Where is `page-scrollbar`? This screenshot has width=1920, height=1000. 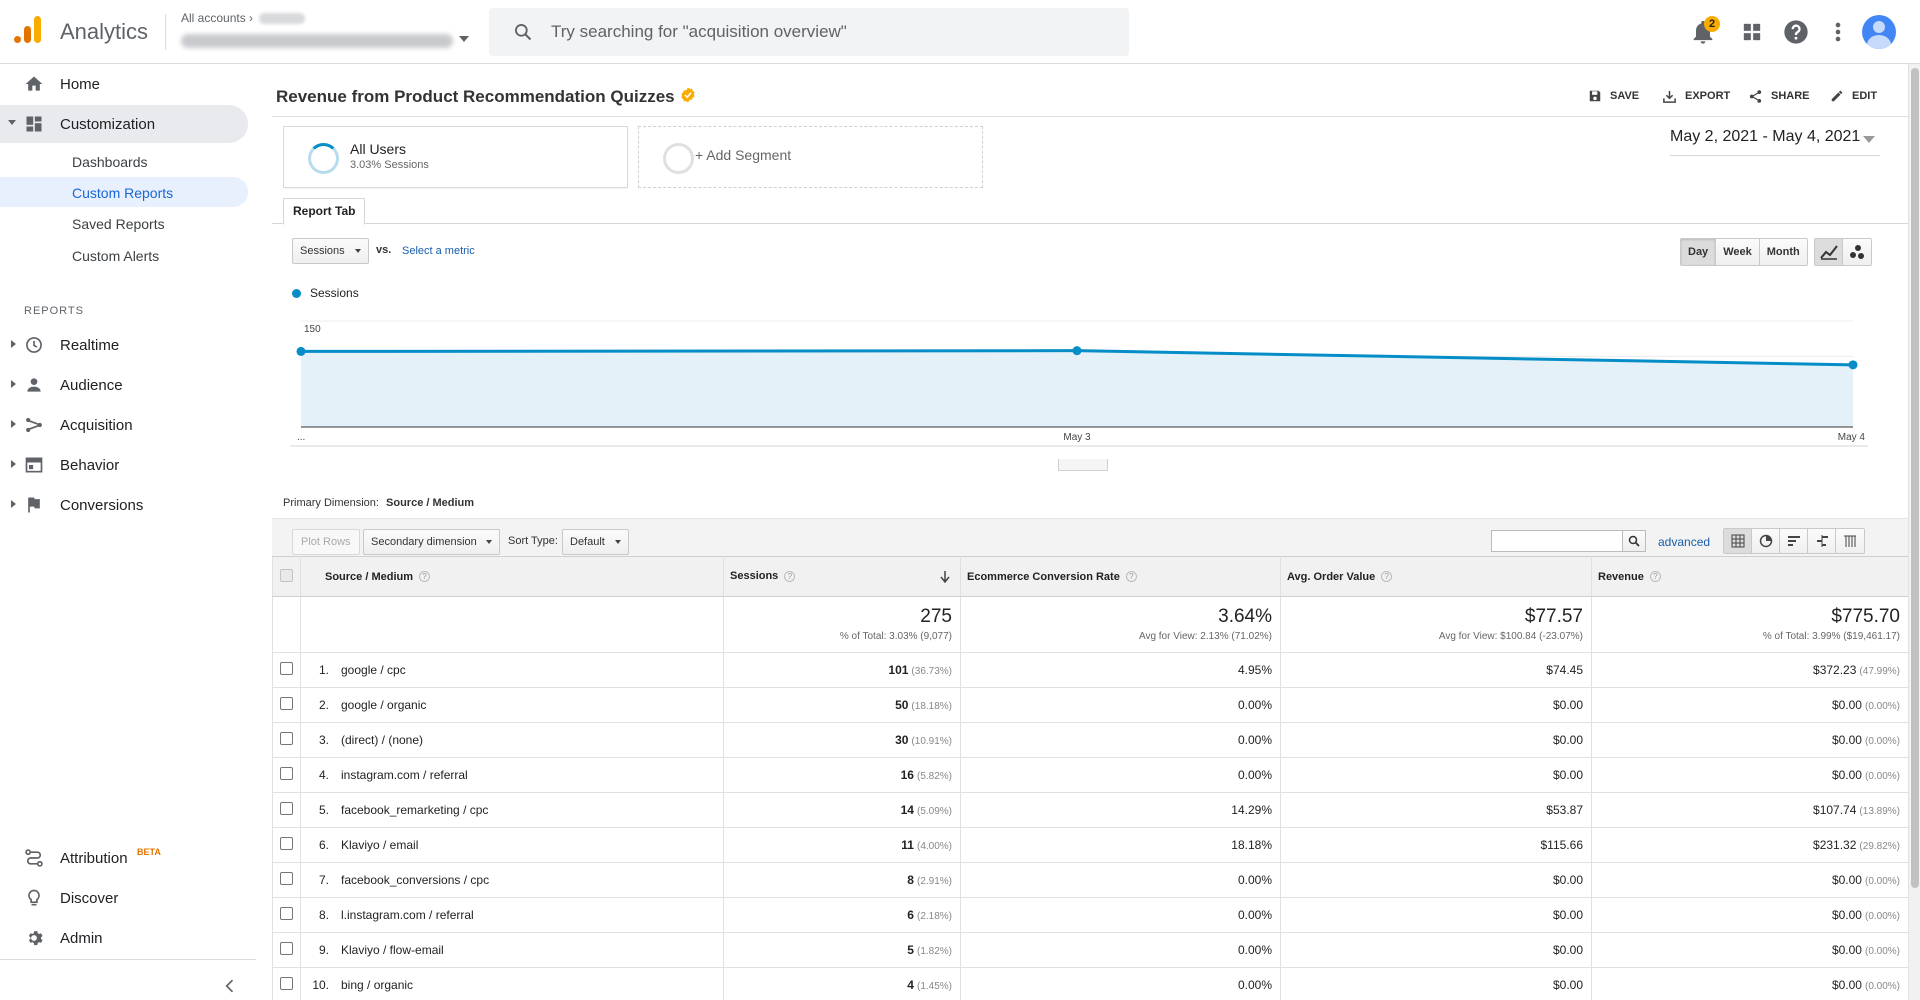
page-scrollbar is located at coordinates (1914, 532).